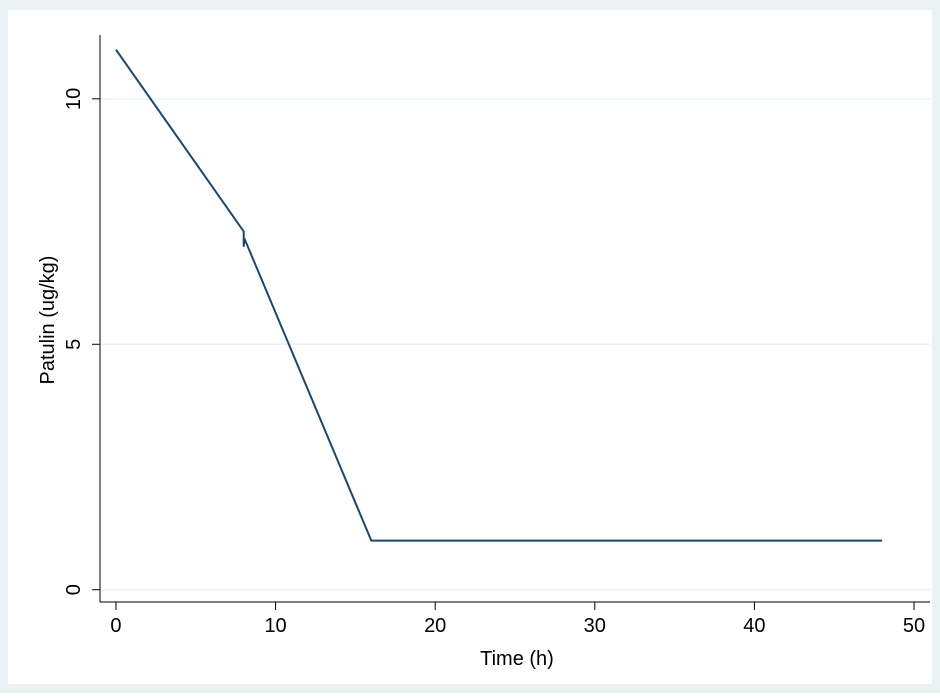 The width and height of the screenshot is (940, 698). What do you see at coordinates (74, 344) in the screenshot?
I see `y-tick-label-5: 5` at bounding box center [74, 344].